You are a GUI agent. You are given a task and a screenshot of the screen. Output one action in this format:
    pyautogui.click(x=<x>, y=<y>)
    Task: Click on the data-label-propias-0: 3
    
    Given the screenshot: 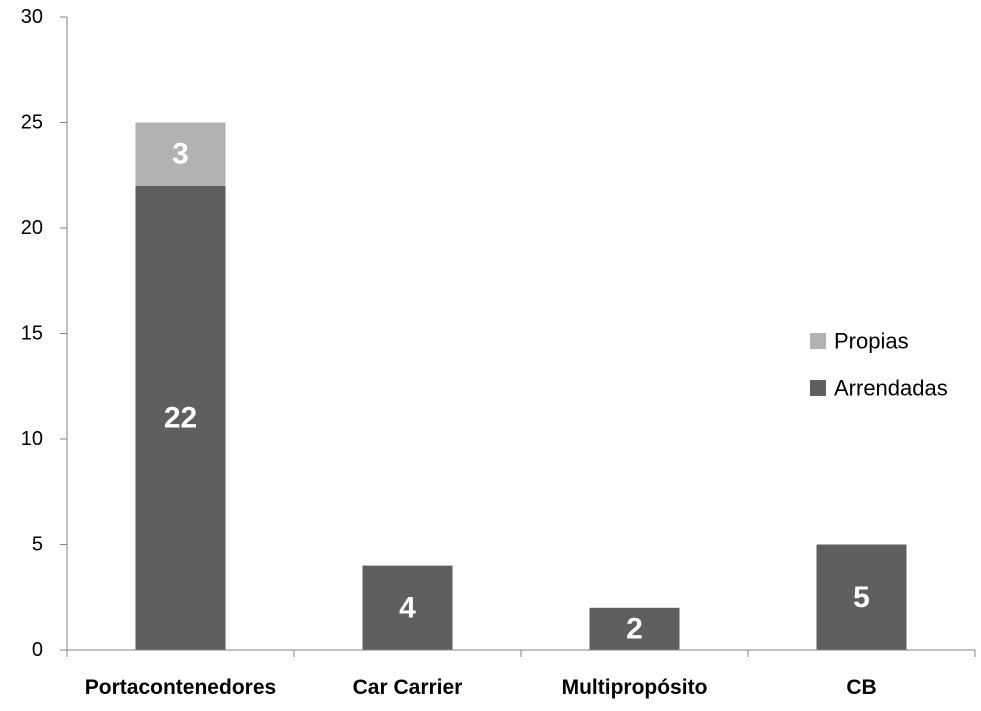 What is the action you would take?
    pyautogui.click(x=180, y=154)
    